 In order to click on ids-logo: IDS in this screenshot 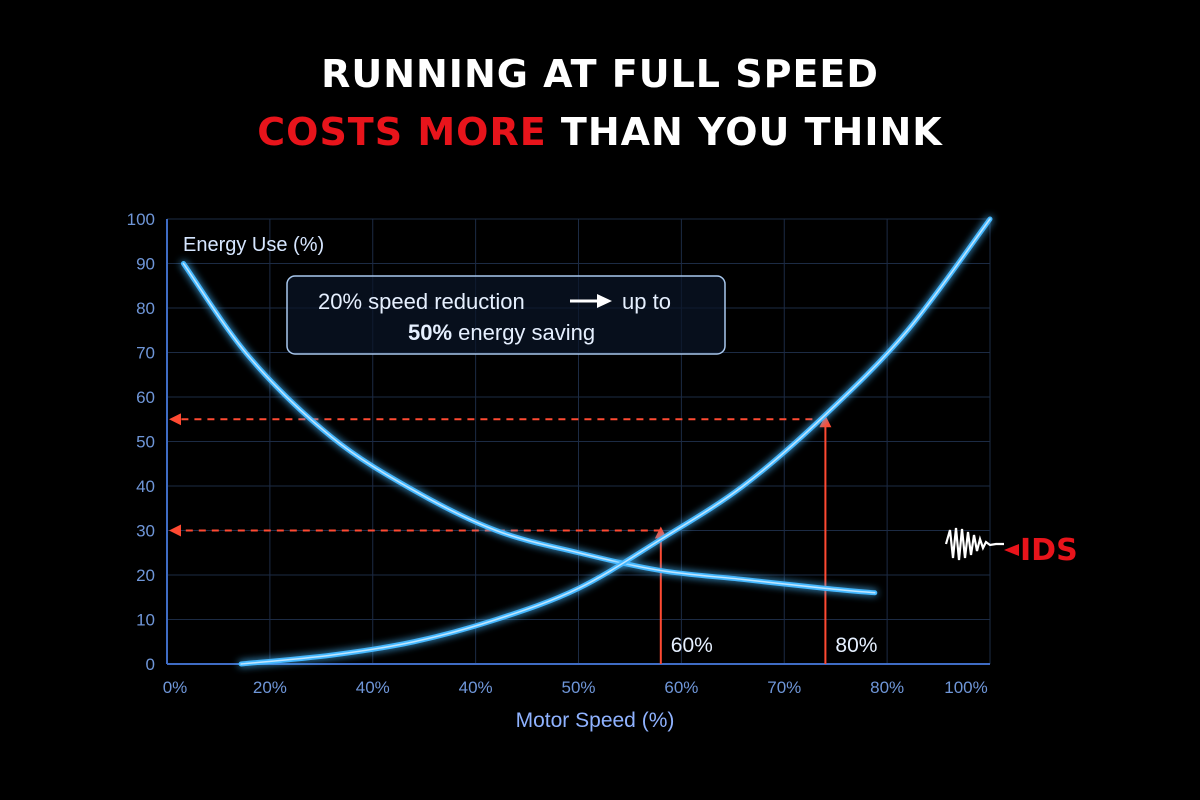, I will do `click(1011, 545)`.